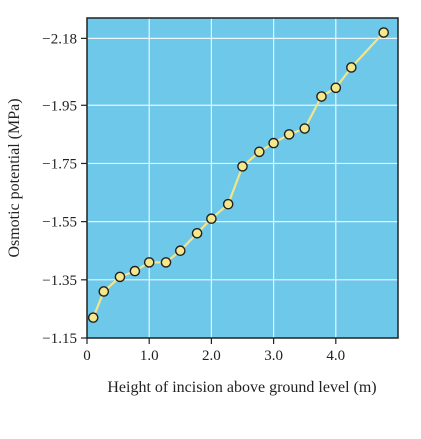  What do you see at coordinates (59, 39) in the screenshot?
I see `y-tick-label: −2.18` at bounding box center [59, 39].